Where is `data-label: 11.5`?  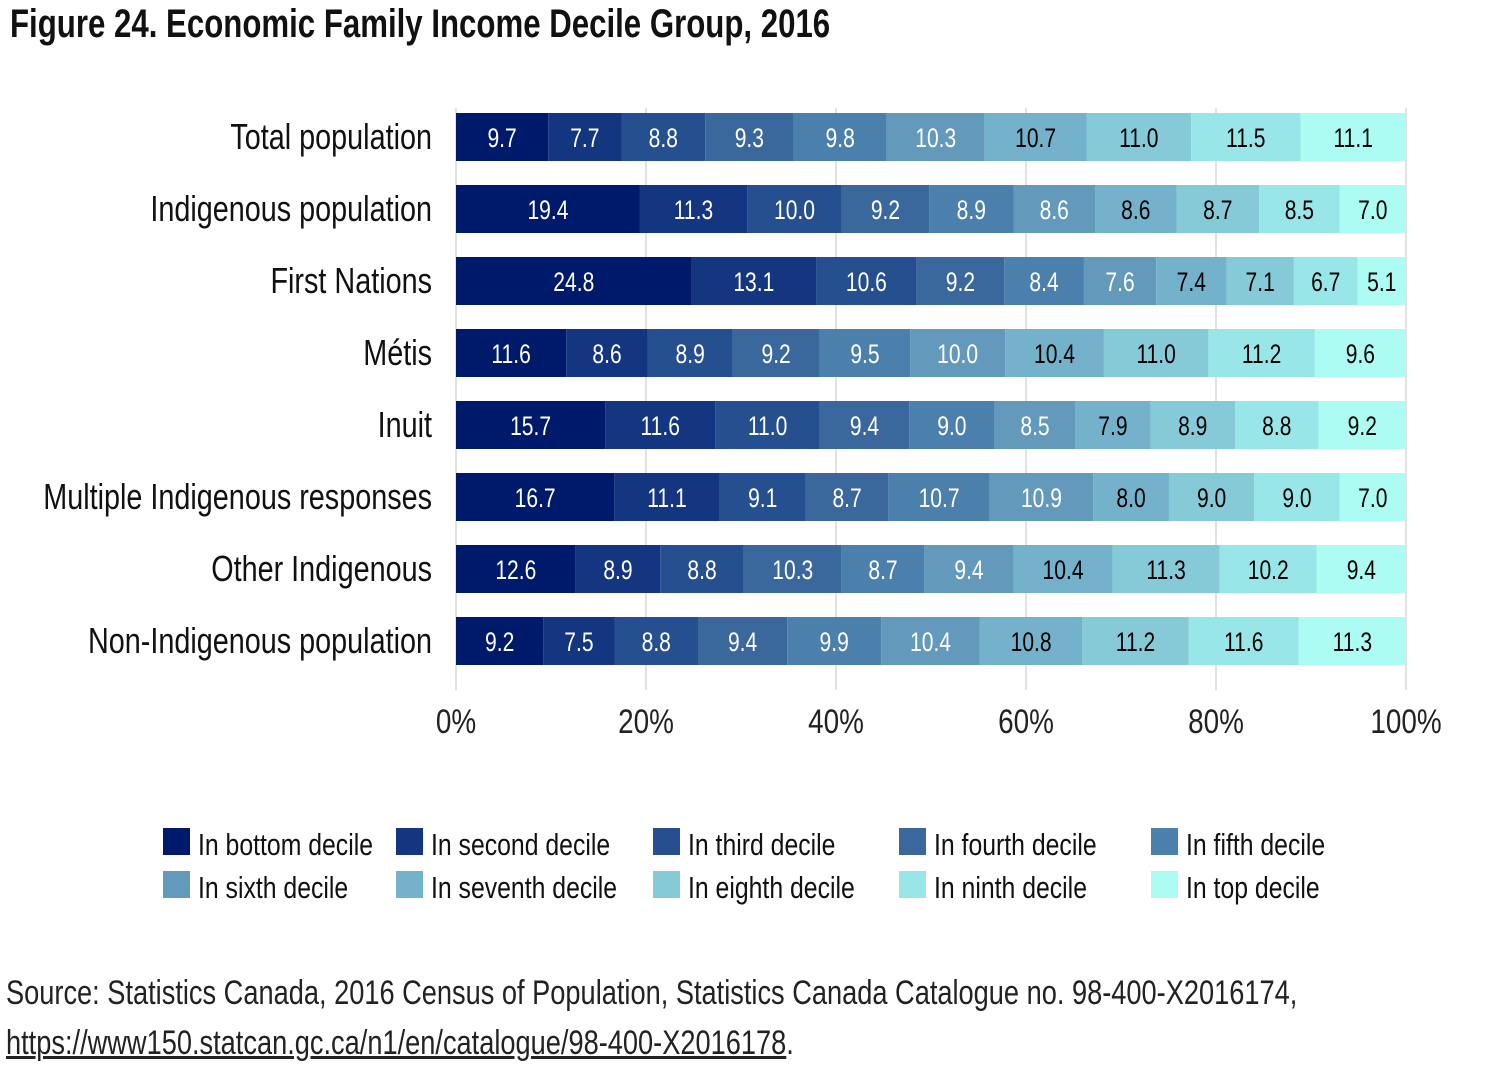
data-label: 11.5 is located at coordinates (1245, 139).